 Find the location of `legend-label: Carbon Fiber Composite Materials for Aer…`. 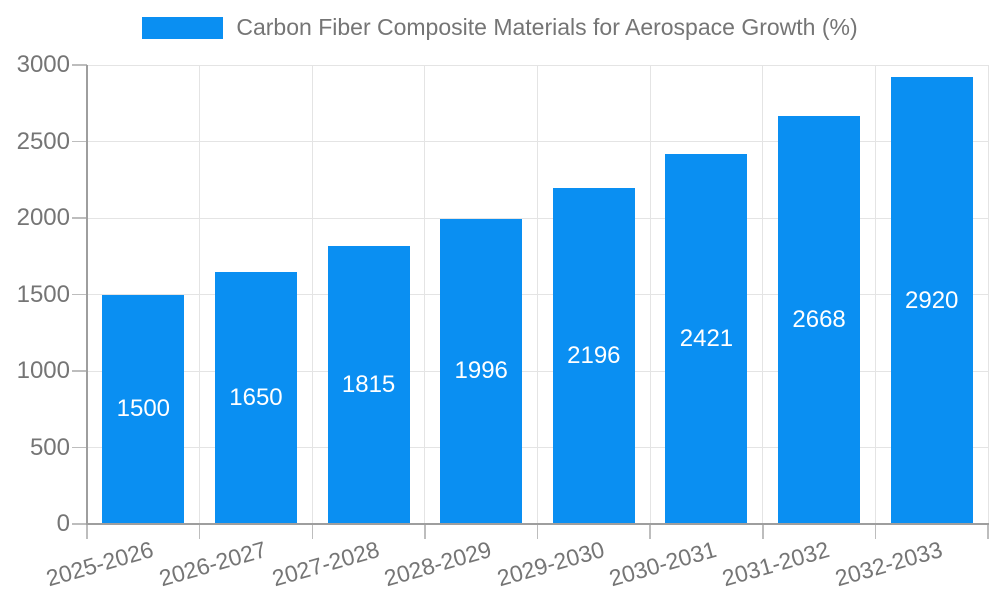

legend-label: Carbon Fiber Composite Materials for Aer… is located at coordinates (547, 27).